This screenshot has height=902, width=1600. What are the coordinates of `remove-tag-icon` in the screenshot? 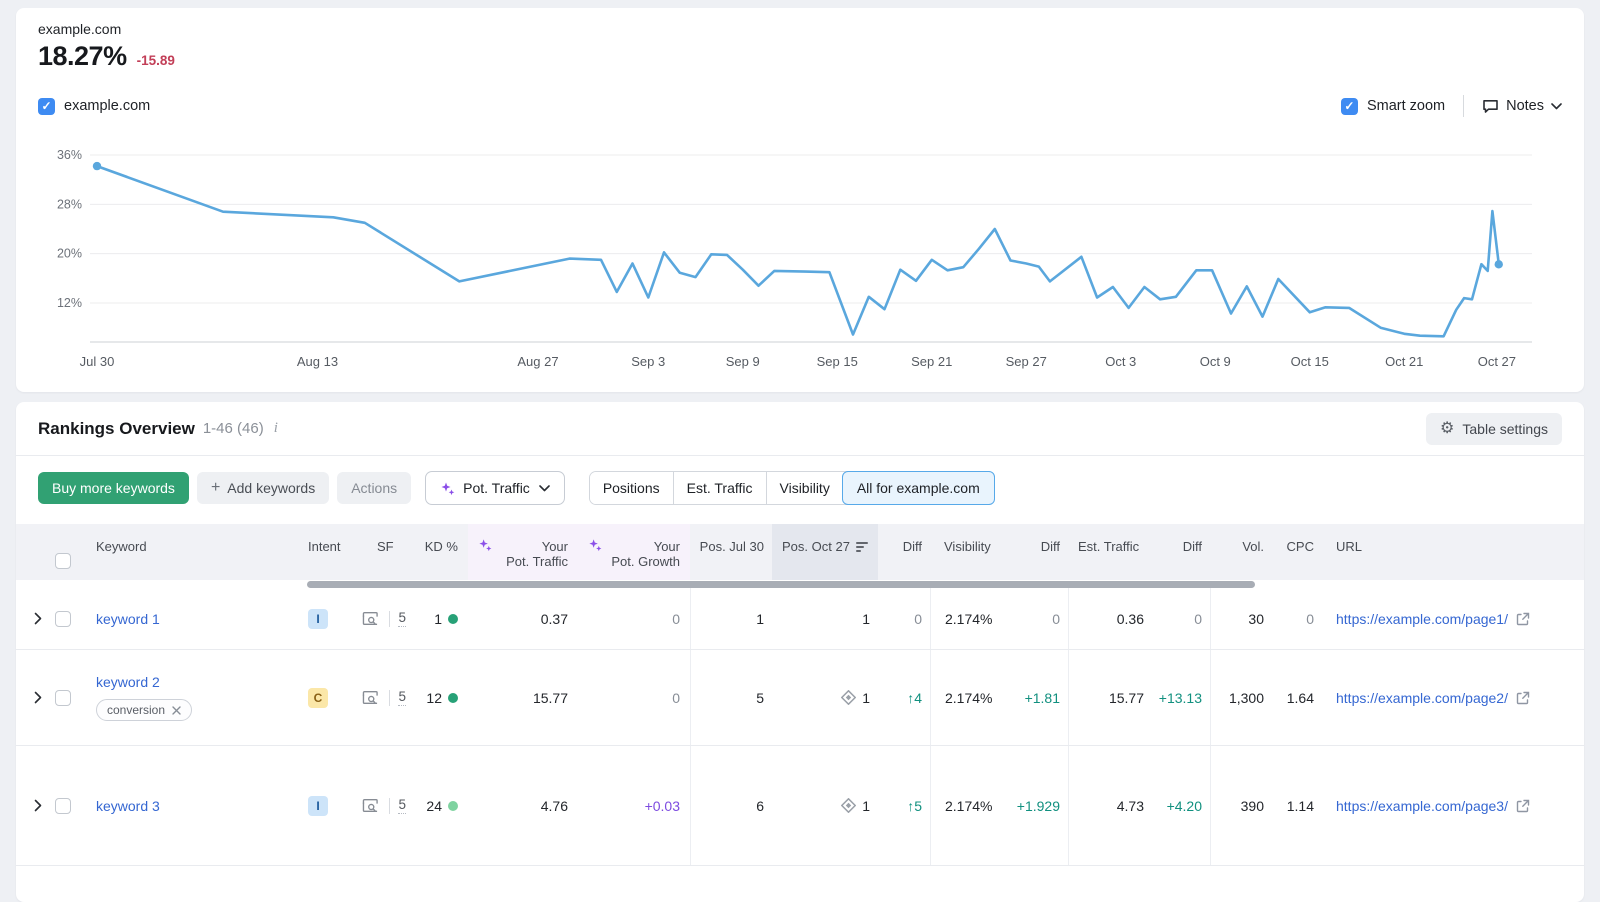 It's located at (176, 710).